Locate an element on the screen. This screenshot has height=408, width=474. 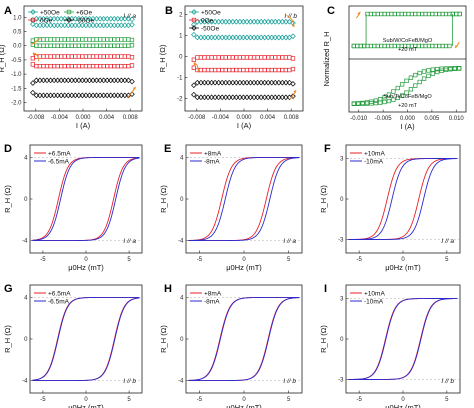
y-tick-label: -4 is located at coordinates (25, 242).